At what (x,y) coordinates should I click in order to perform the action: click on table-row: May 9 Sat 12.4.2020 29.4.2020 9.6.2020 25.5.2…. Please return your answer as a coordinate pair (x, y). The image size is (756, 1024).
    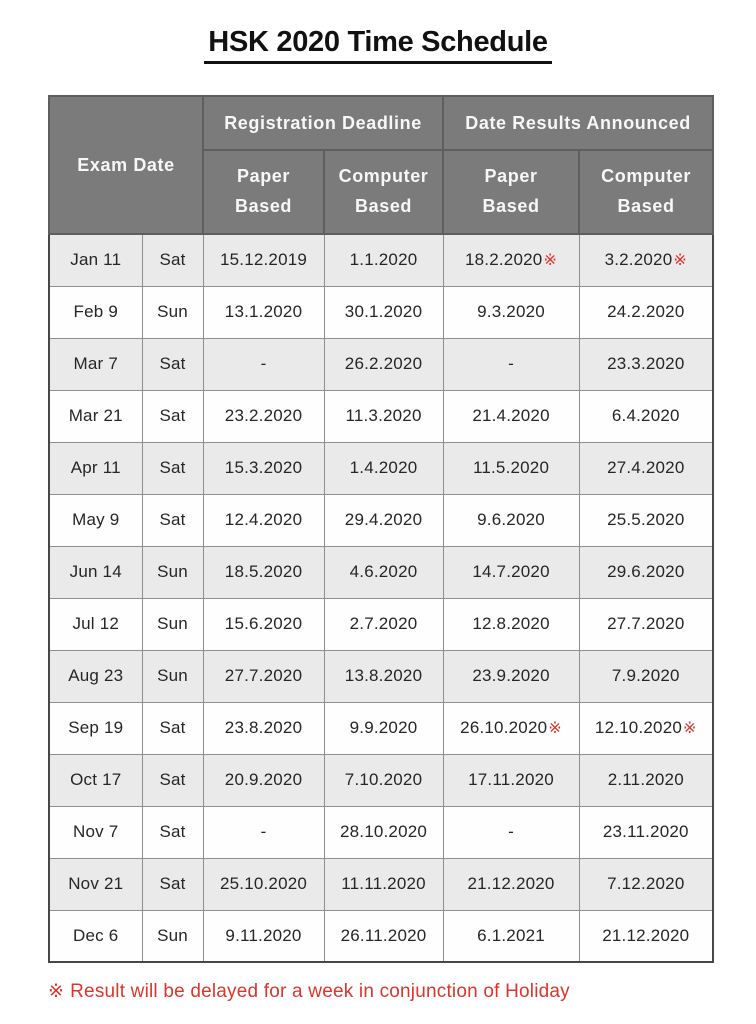
    Looking at the image, I should click on (381, 520).